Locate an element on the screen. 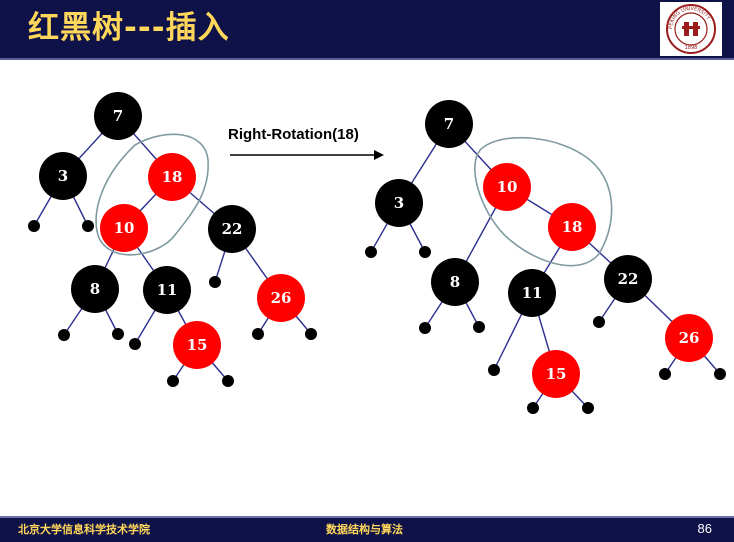 This screenshot has height=542, width=734. before-node-8: 8 is located at coordinates (95, 289).